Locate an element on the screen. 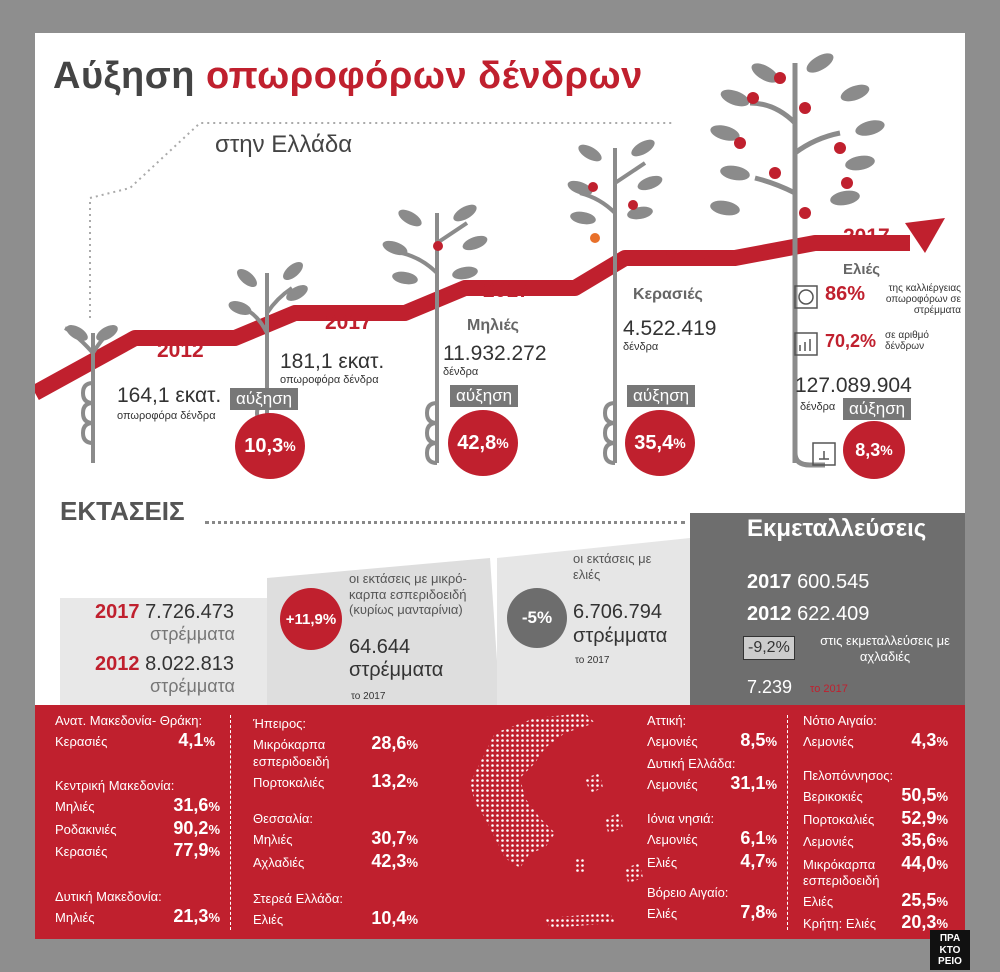 The image size is (1000, 972). region-crop: Κερασιές is located at coordinates (81, 852).